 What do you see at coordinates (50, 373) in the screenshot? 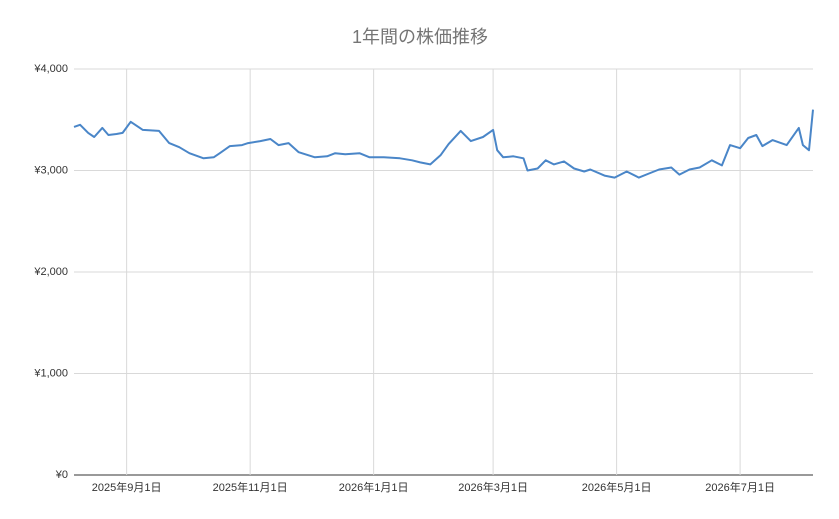
I see `y-tick-label: ¥1,000` at bounding box center [50, 373].